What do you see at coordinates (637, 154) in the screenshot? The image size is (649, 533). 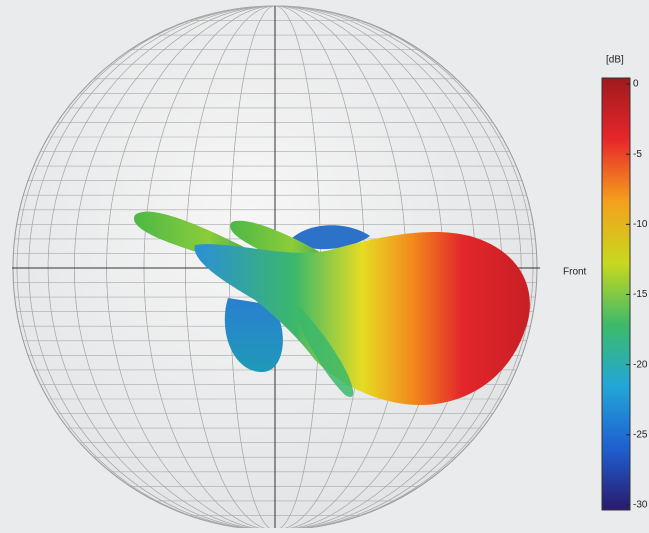 I see `colorbar-tick-label: -5` at bounding box center [637, 154].